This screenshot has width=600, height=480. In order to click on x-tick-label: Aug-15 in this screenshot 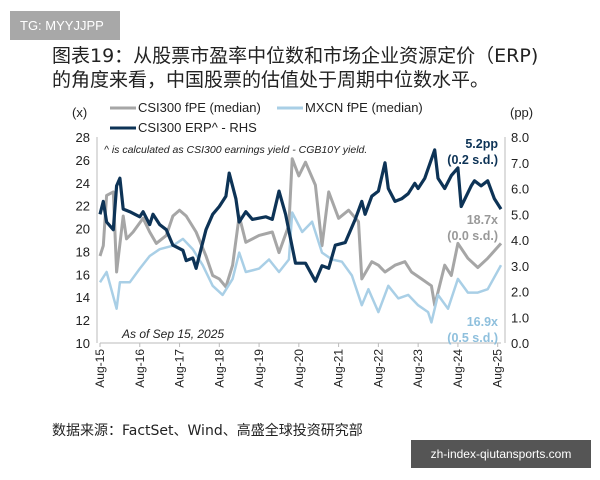, I will do `click(100, 368)`.